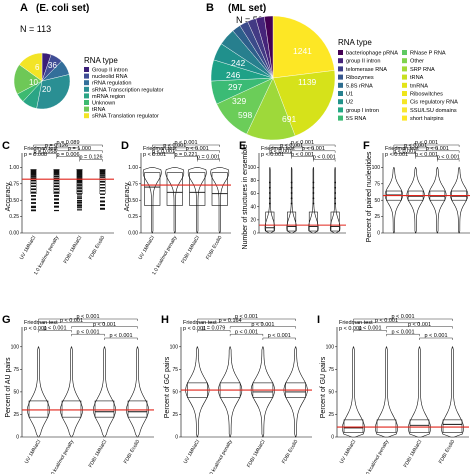 The image size is (474, 474). What do you see at coordinates (302, 51) in the screenshot?
I see `pie-b-label: 1241` at bounding box center [302, 51].